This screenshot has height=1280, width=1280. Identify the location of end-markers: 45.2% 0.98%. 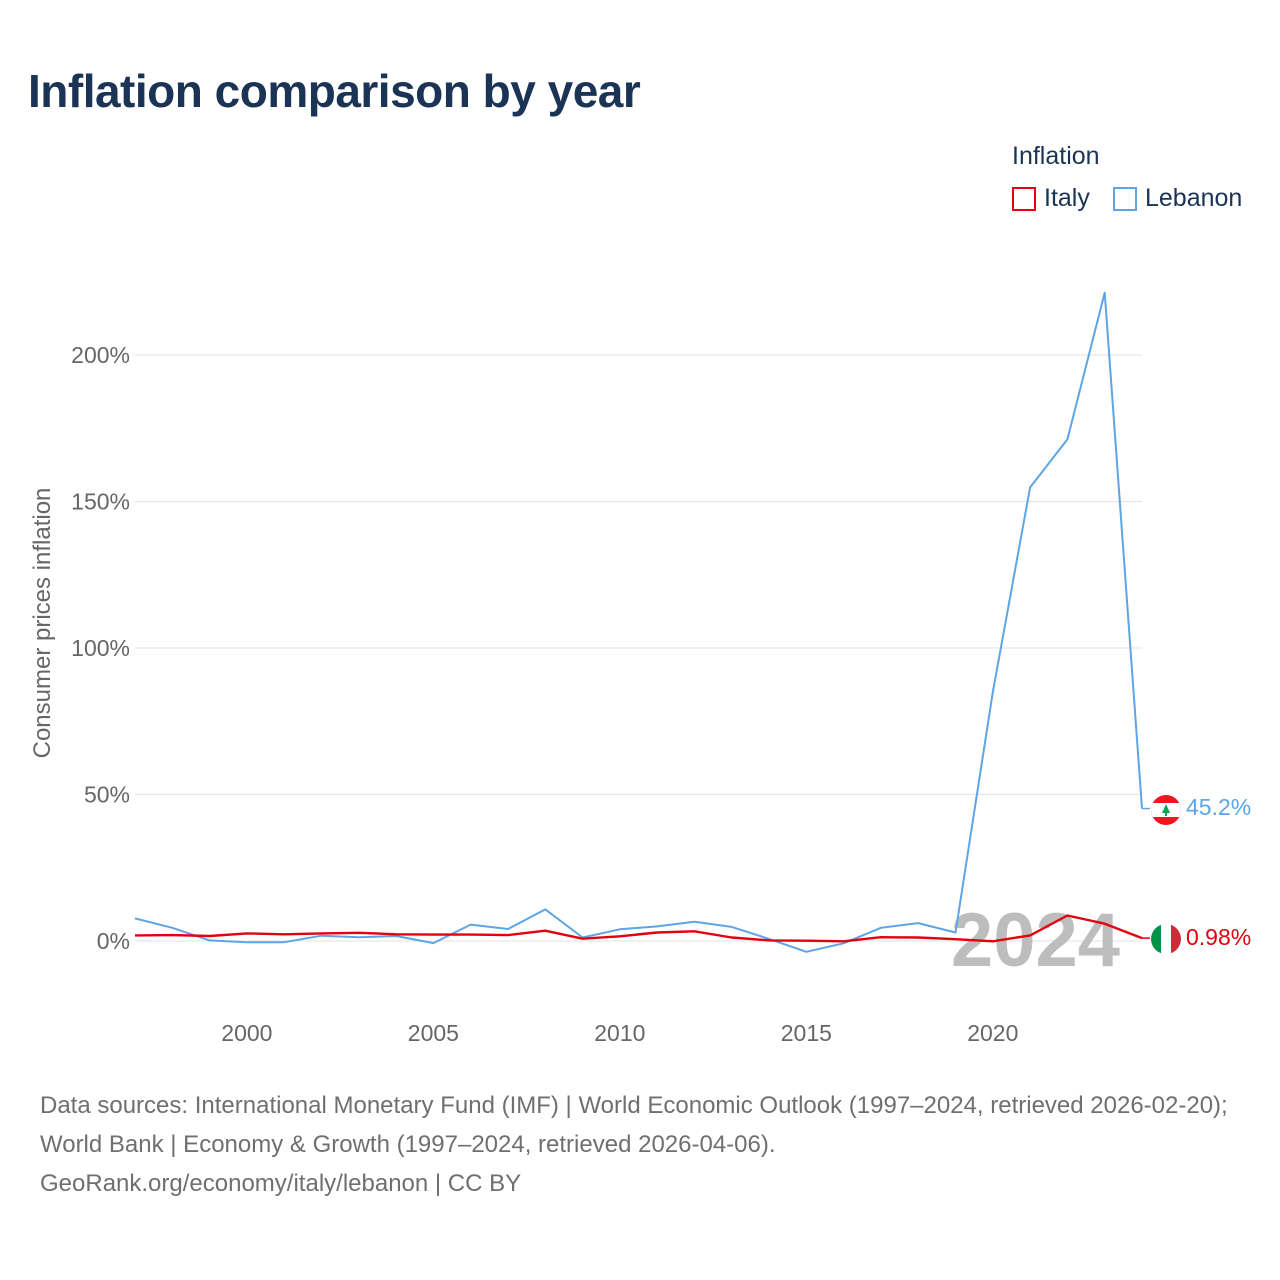
(1201, 874).